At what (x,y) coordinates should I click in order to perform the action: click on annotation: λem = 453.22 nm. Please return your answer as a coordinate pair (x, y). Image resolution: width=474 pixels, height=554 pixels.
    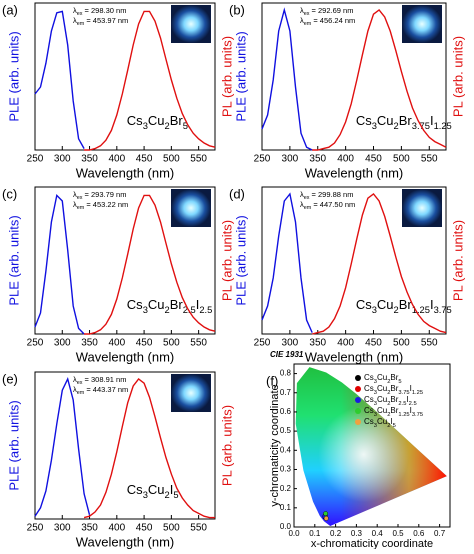
    Looking at the image, I should click on (100, 205).